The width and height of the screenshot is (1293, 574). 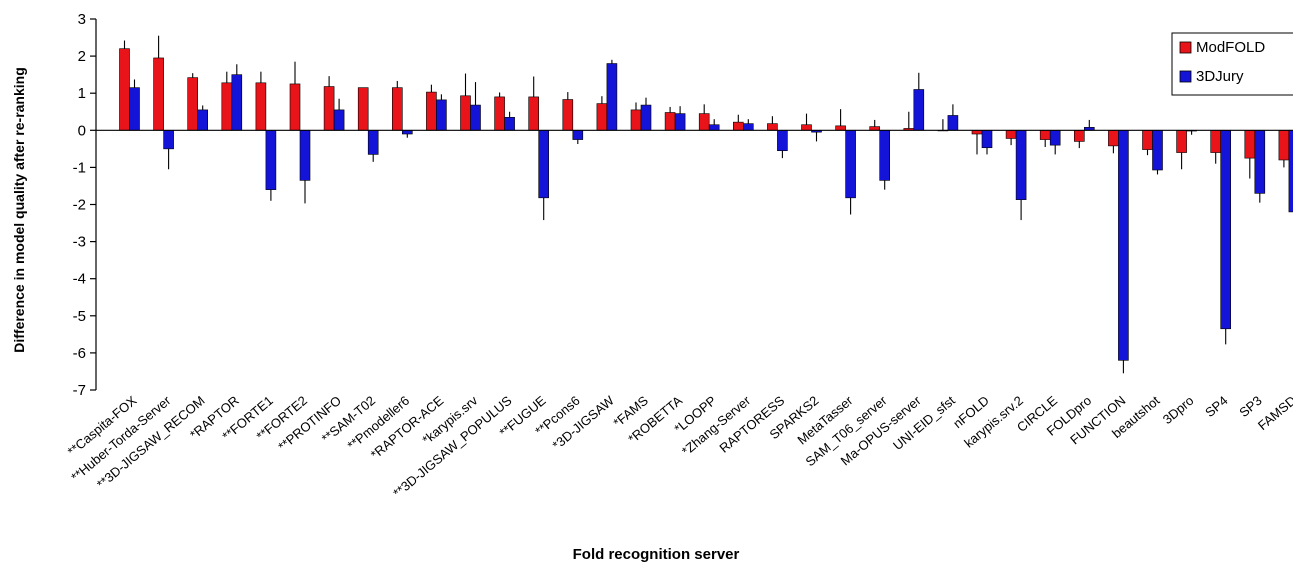 I want to click on bar-modfold-loopp, so click(x=704, y=122).